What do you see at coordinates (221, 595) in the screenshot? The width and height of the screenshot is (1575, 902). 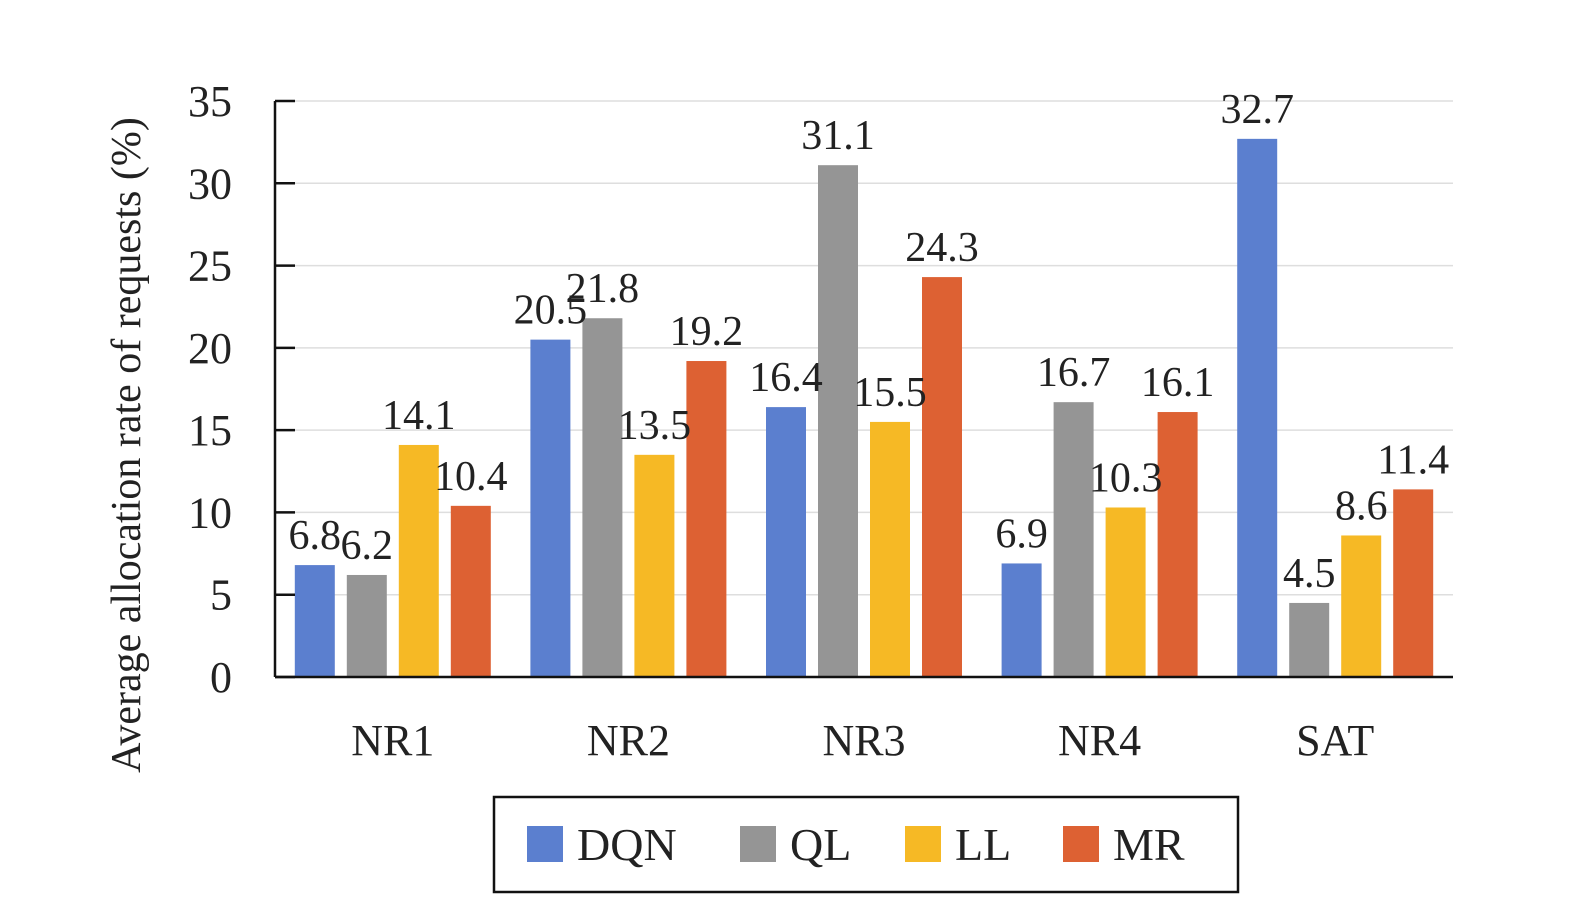 I see `y-tick-label: 5` at bounding box center [221, 595].